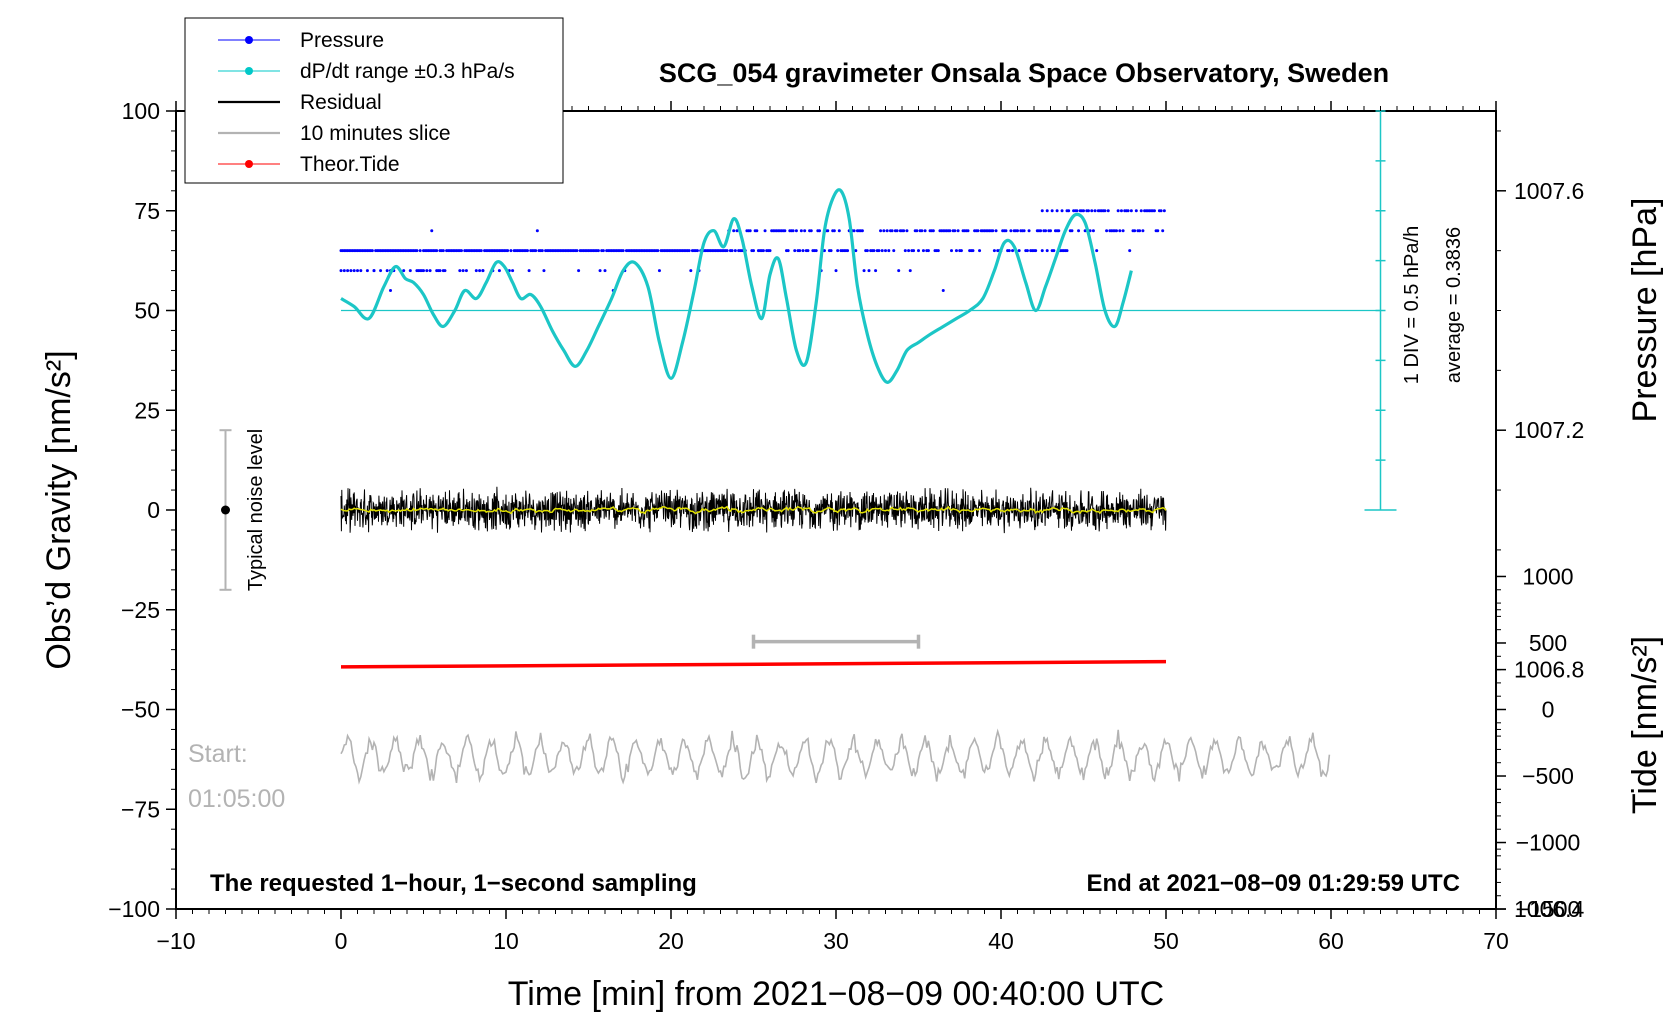  Describe the element at coordinates (249, 71) in the screenshot. I see `legend-marker` at that location.